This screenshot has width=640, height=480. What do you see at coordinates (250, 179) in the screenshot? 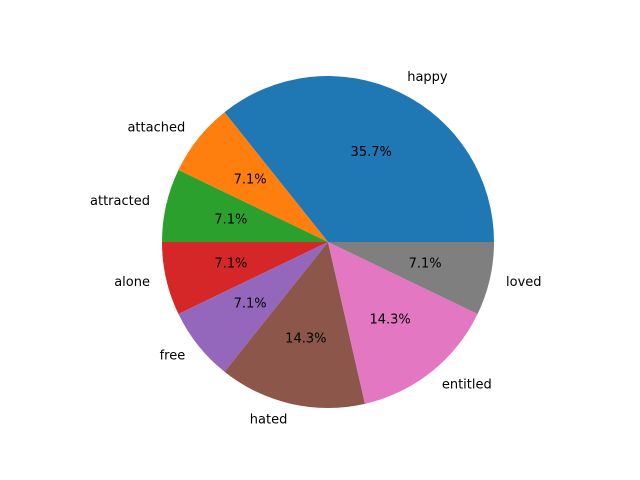
I see `percent-label-attached: 7.1%` at bounding box center [250, 179].